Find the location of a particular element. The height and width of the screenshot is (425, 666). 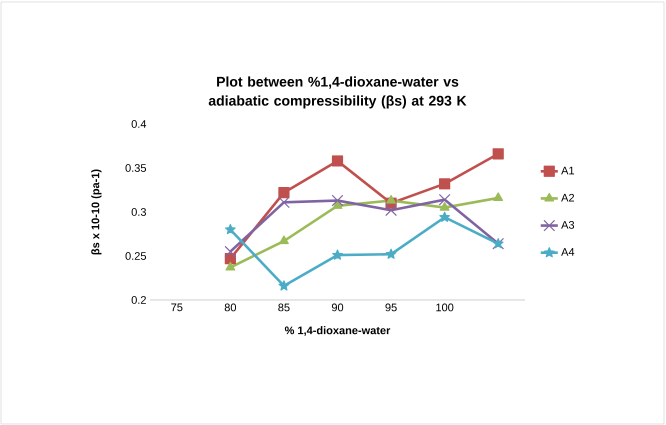

x-tick-label: 85 is located at coordinates (284, 308).